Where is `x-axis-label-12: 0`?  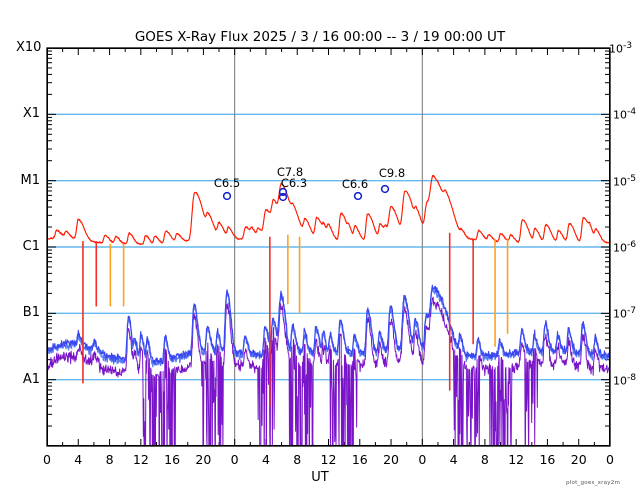
x-axis-label-12: 0 is located at coordinates (422, 459).